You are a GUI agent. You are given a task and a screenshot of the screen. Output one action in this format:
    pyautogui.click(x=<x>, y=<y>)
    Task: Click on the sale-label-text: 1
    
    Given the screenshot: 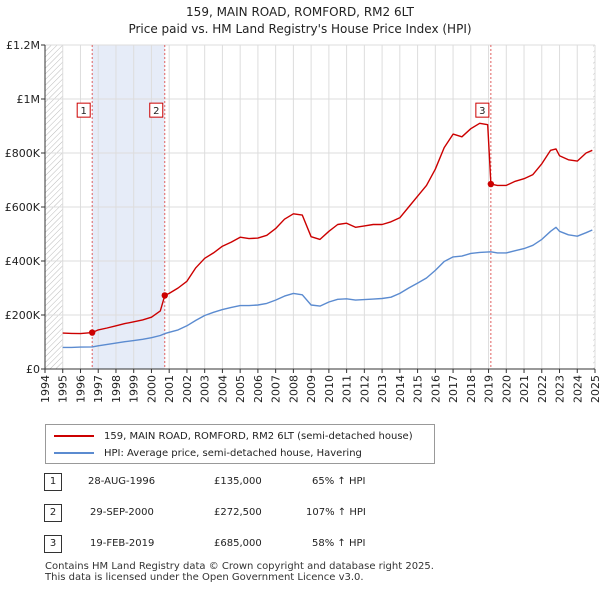 What is the action you would take?
    pyautogui.click(x=84, y=111)
    